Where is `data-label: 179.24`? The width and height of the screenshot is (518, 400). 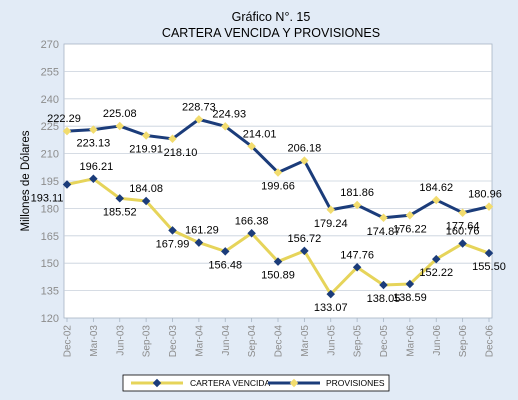
data-label: 179.24 is located at coordinates (331, 224).